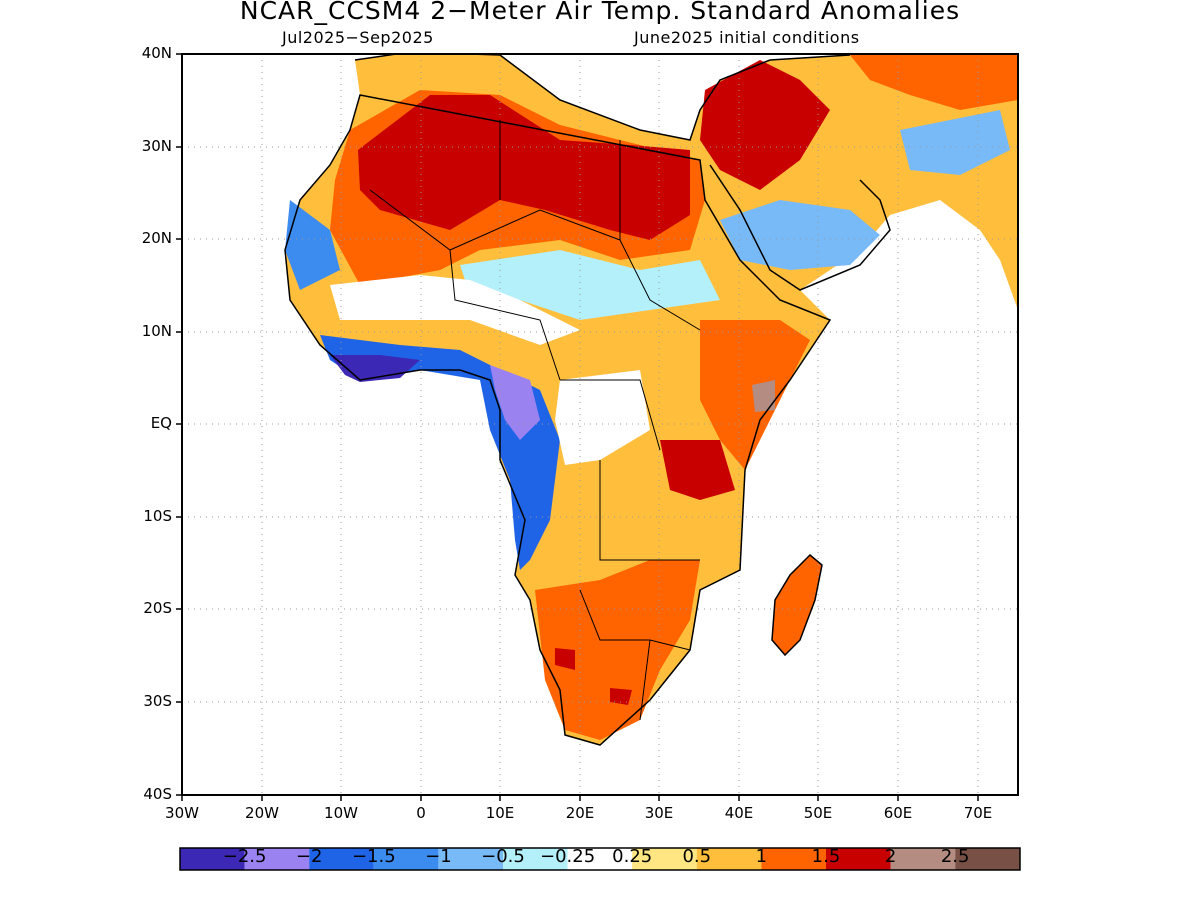  I want to click on madagascar, so click(797, 605).